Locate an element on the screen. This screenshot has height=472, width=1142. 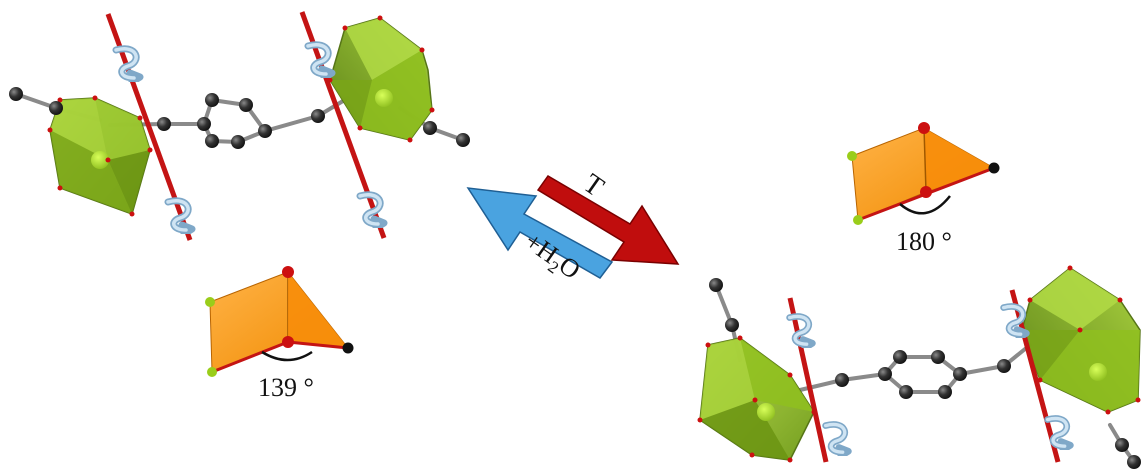
left-oxygens is located at coordinates (241, 116).